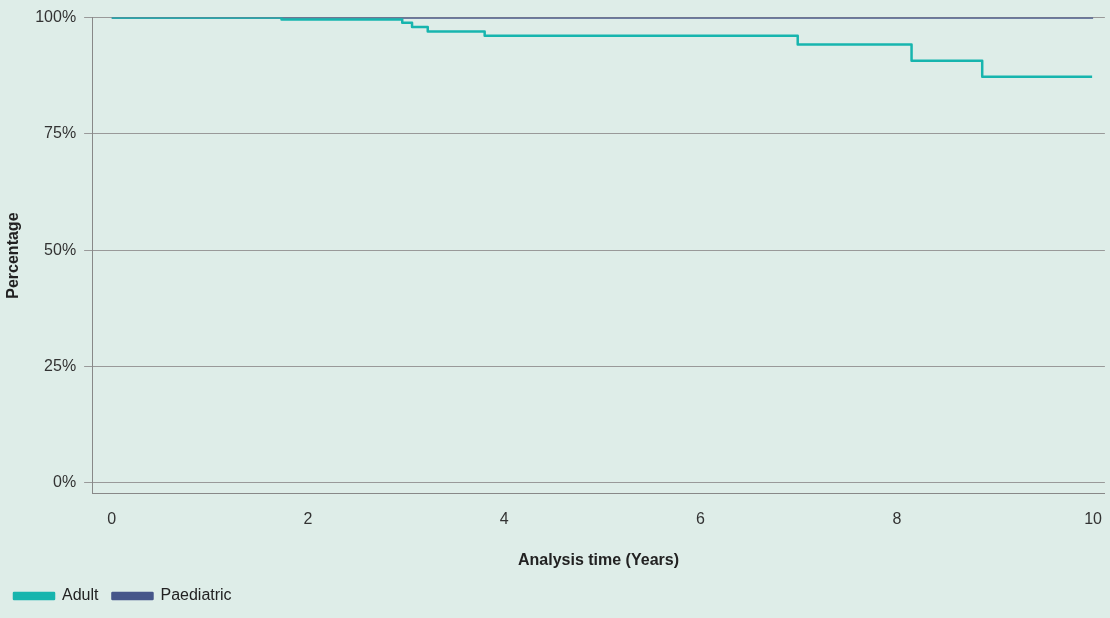 This screenshot has height=618, width=1110. I want to click on y-tick-label: 25%, so click(60, 365).